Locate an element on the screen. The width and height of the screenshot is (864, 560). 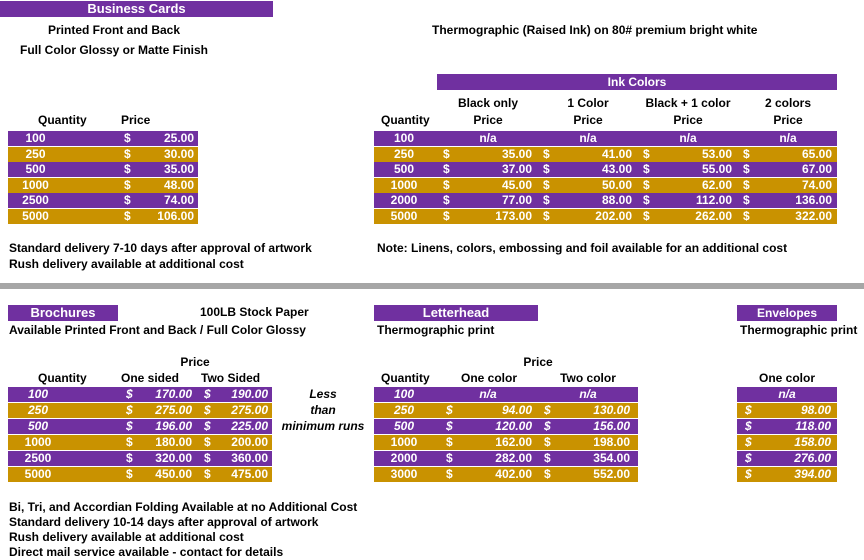
env-price: n/a is located at coordinates (787, 394).